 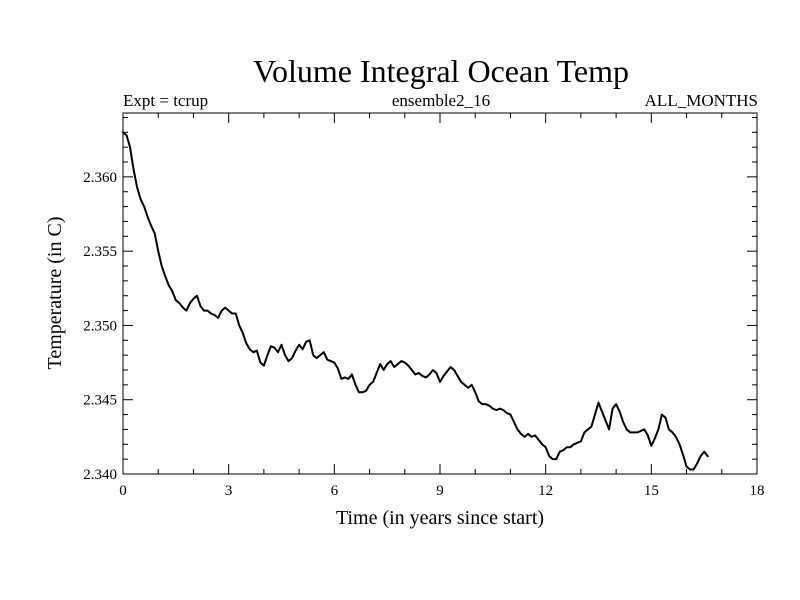 What do you see at coordinates (100, 475) in the screenshot?
I see `y-tick-label: 2.340` at bounding box center [100, 475].